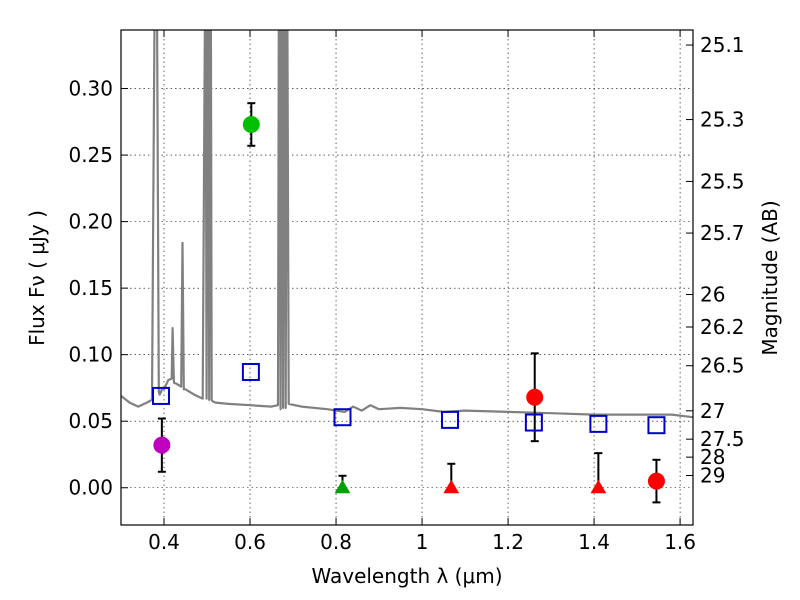 This screenshot has height=600, width=800. What do you see at coordinates (722, 233) in the screenshot?
I see `magnitude-tick-label: 25.7` at bounding box center [722, 233].